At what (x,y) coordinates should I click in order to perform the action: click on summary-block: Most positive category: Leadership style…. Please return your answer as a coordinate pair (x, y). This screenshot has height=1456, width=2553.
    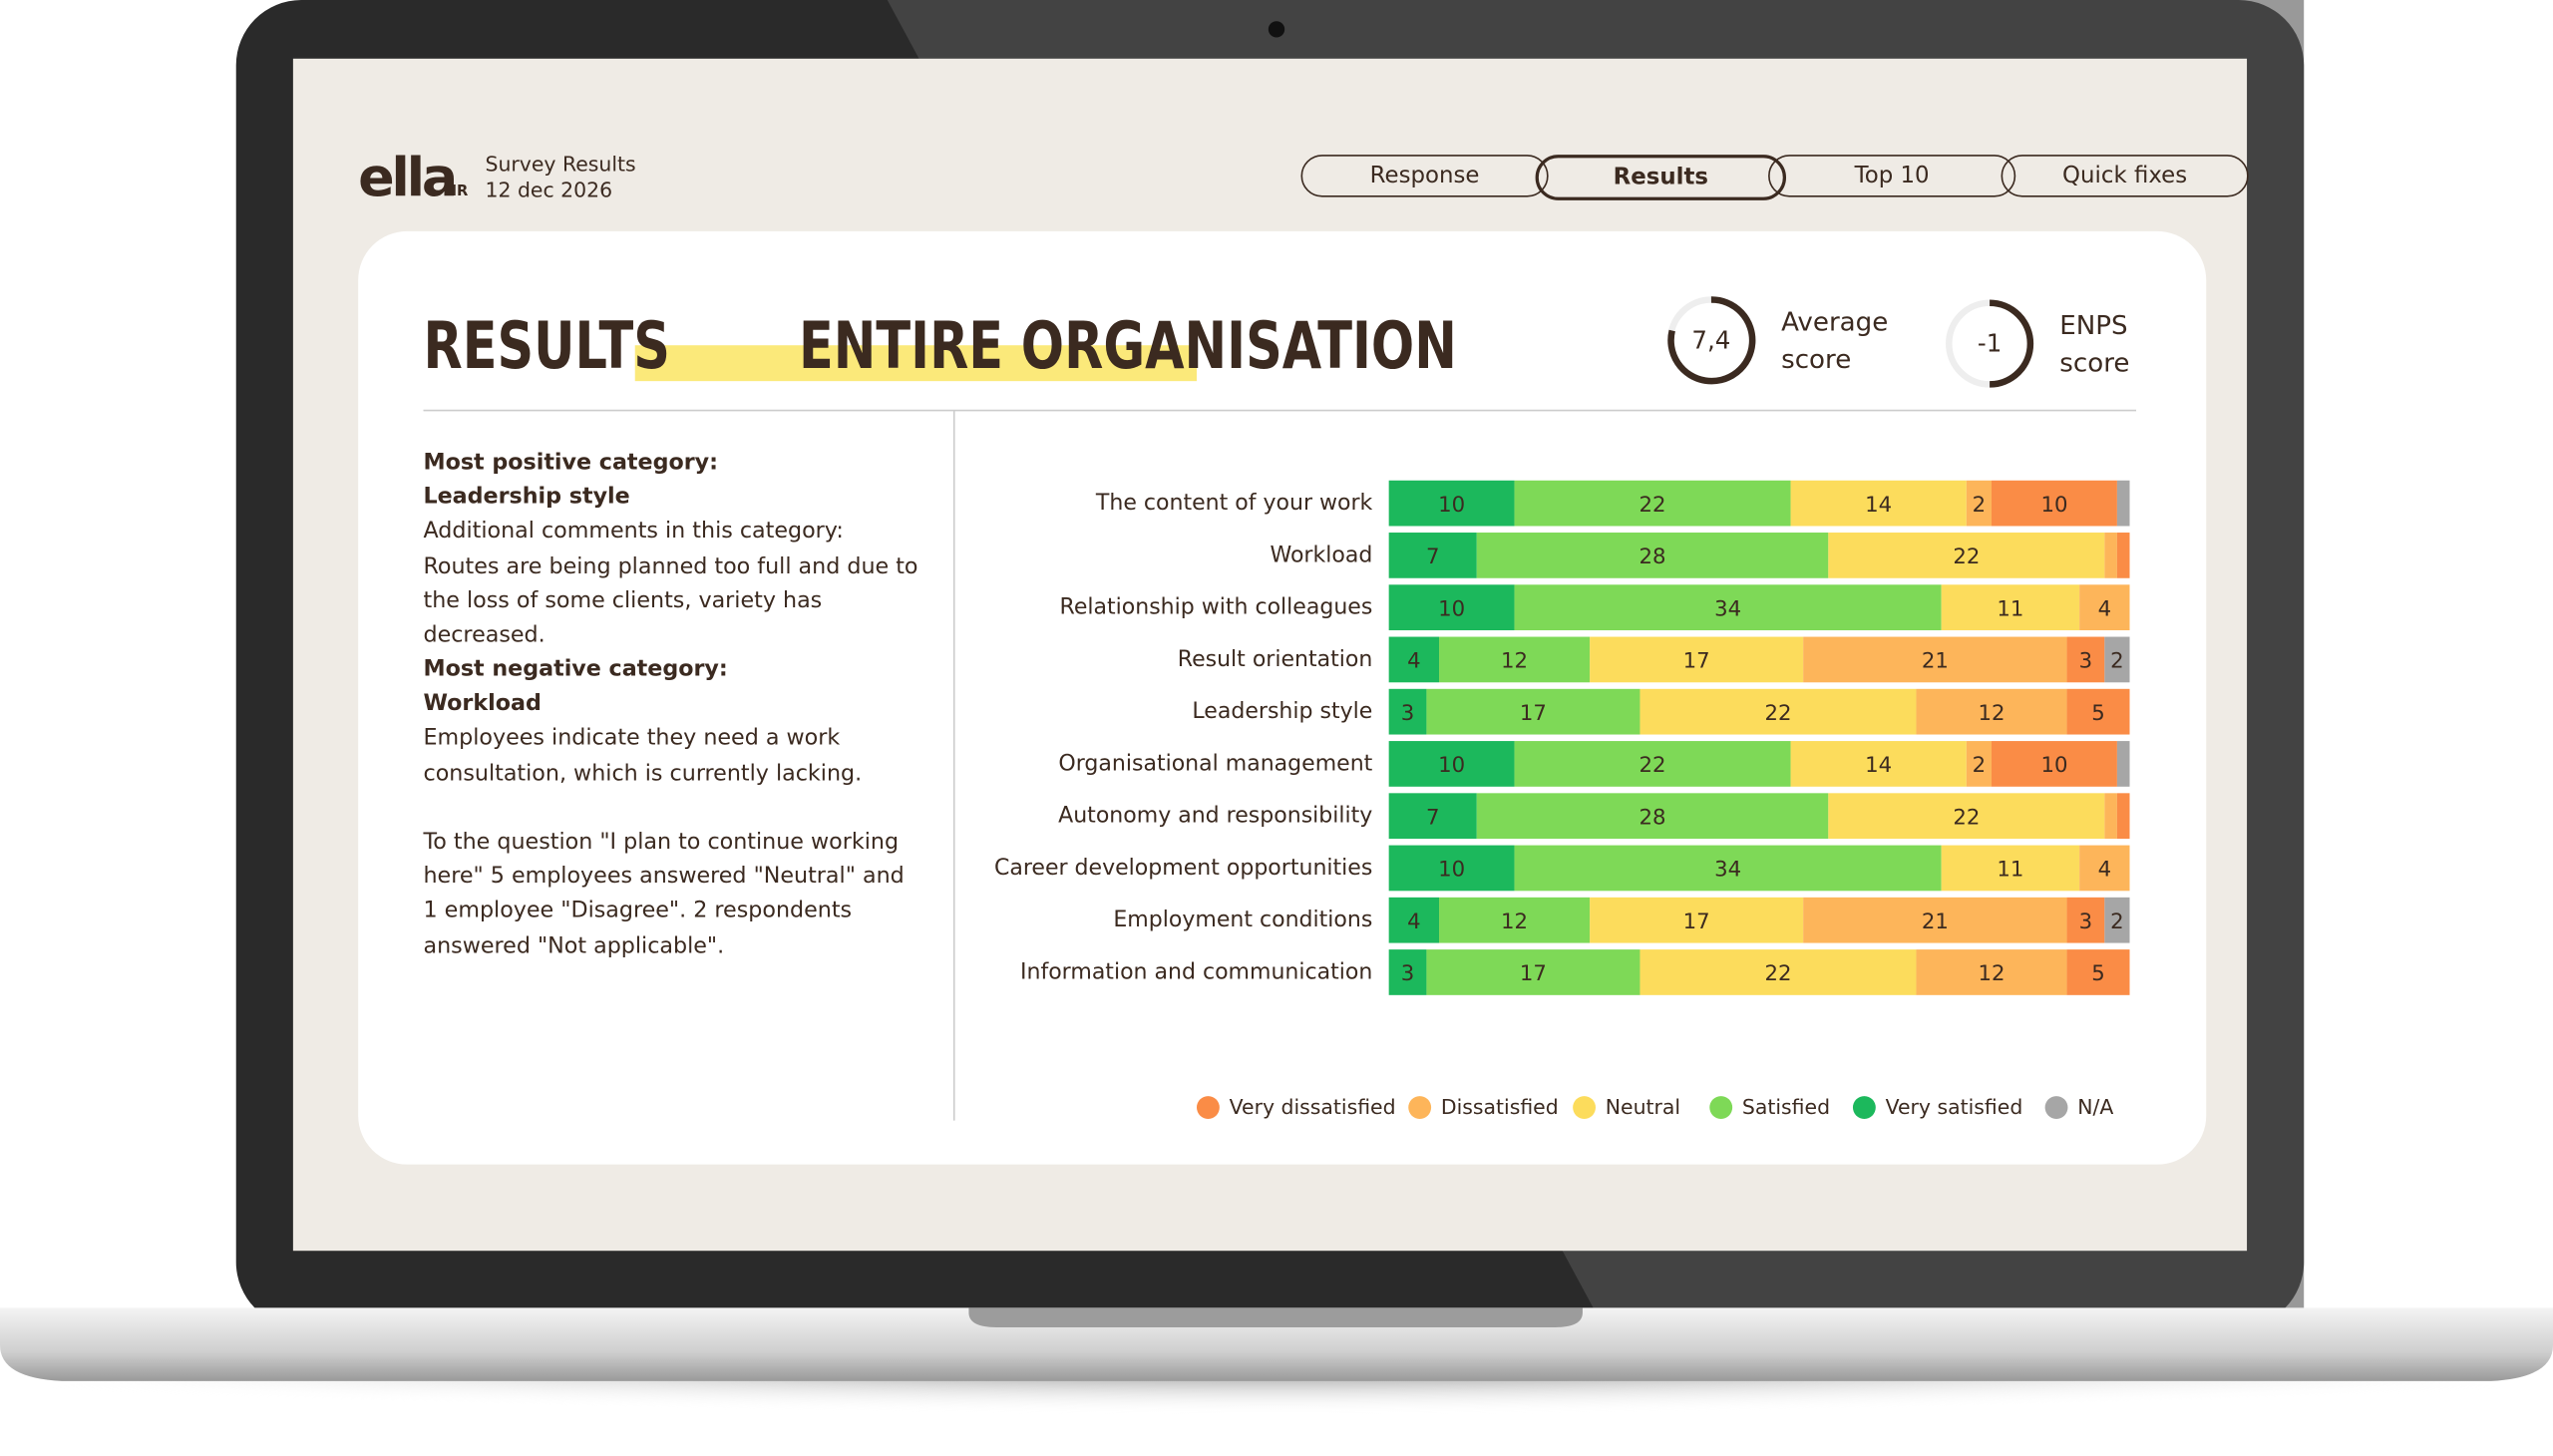
    Looking at the image, I should click on (671, 549).